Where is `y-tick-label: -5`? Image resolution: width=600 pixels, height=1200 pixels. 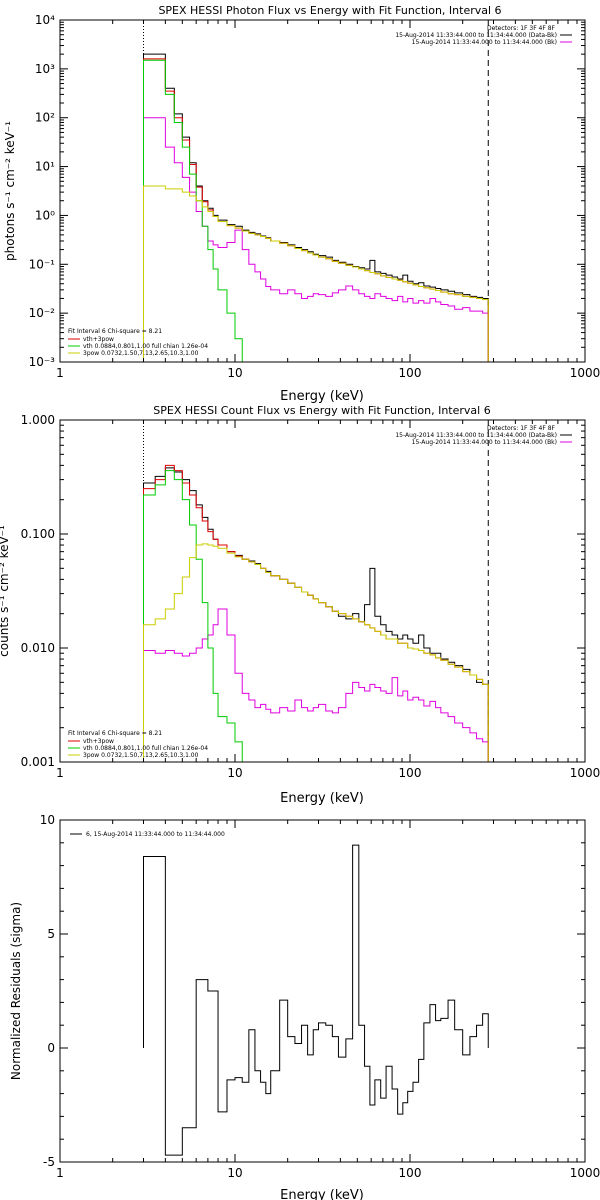 y-tick-label: -5 is located at coordinates (49, 1162).